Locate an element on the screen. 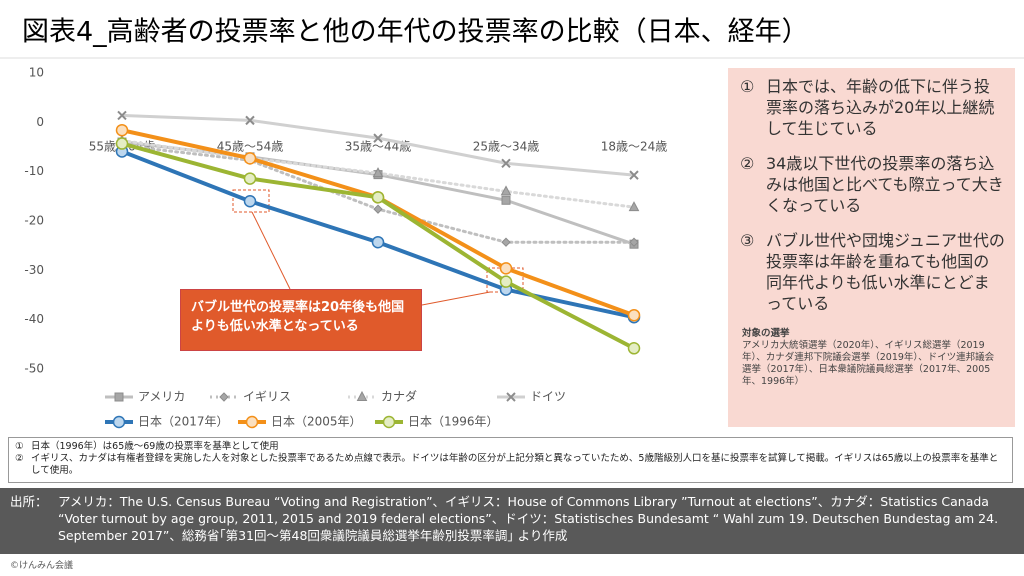 The height and width of the screenshot is (576, 1024). y-tick-label: 0 is located at coordinates (40, 122).